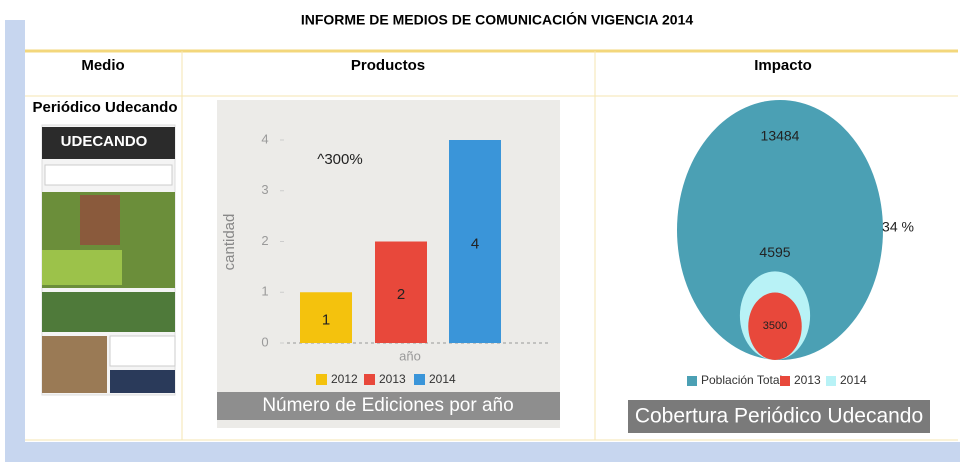 This screenshot has height=467, width=960. Describe the element at coordinates (264, 240) in the screenshot. I see `y-tick-label: 2` at that location.